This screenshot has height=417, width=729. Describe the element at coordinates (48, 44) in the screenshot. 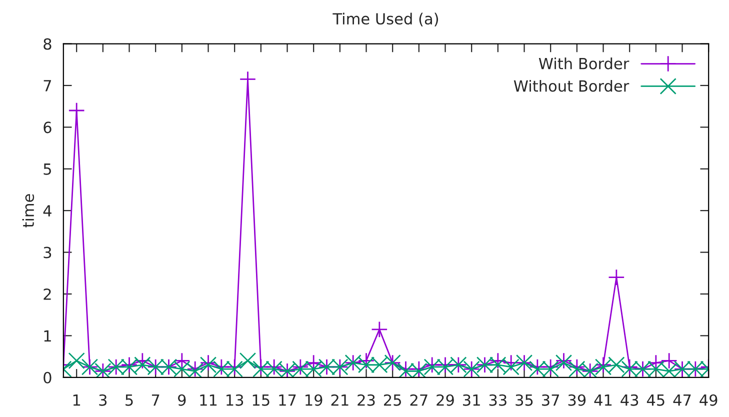

I see `y-tick-label: 8` at that location.